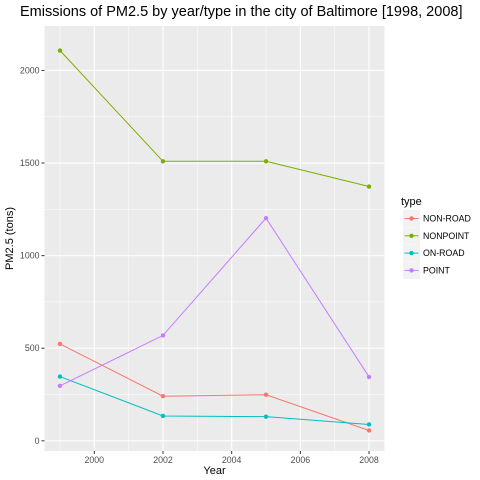 This screenshot has width=480, height=480. What do you see at coordinates (214, 471) in the screenshot?
I see `x-axis-title: Year` at bounding box center [214, 471].